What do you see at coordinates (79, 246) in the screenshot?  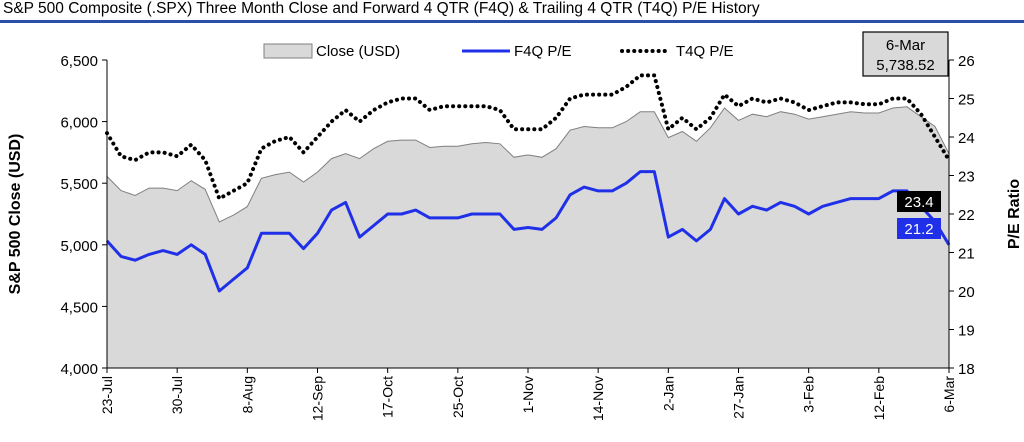 I see `y-tick-label: 5,000` at bounding box center [79, 246].